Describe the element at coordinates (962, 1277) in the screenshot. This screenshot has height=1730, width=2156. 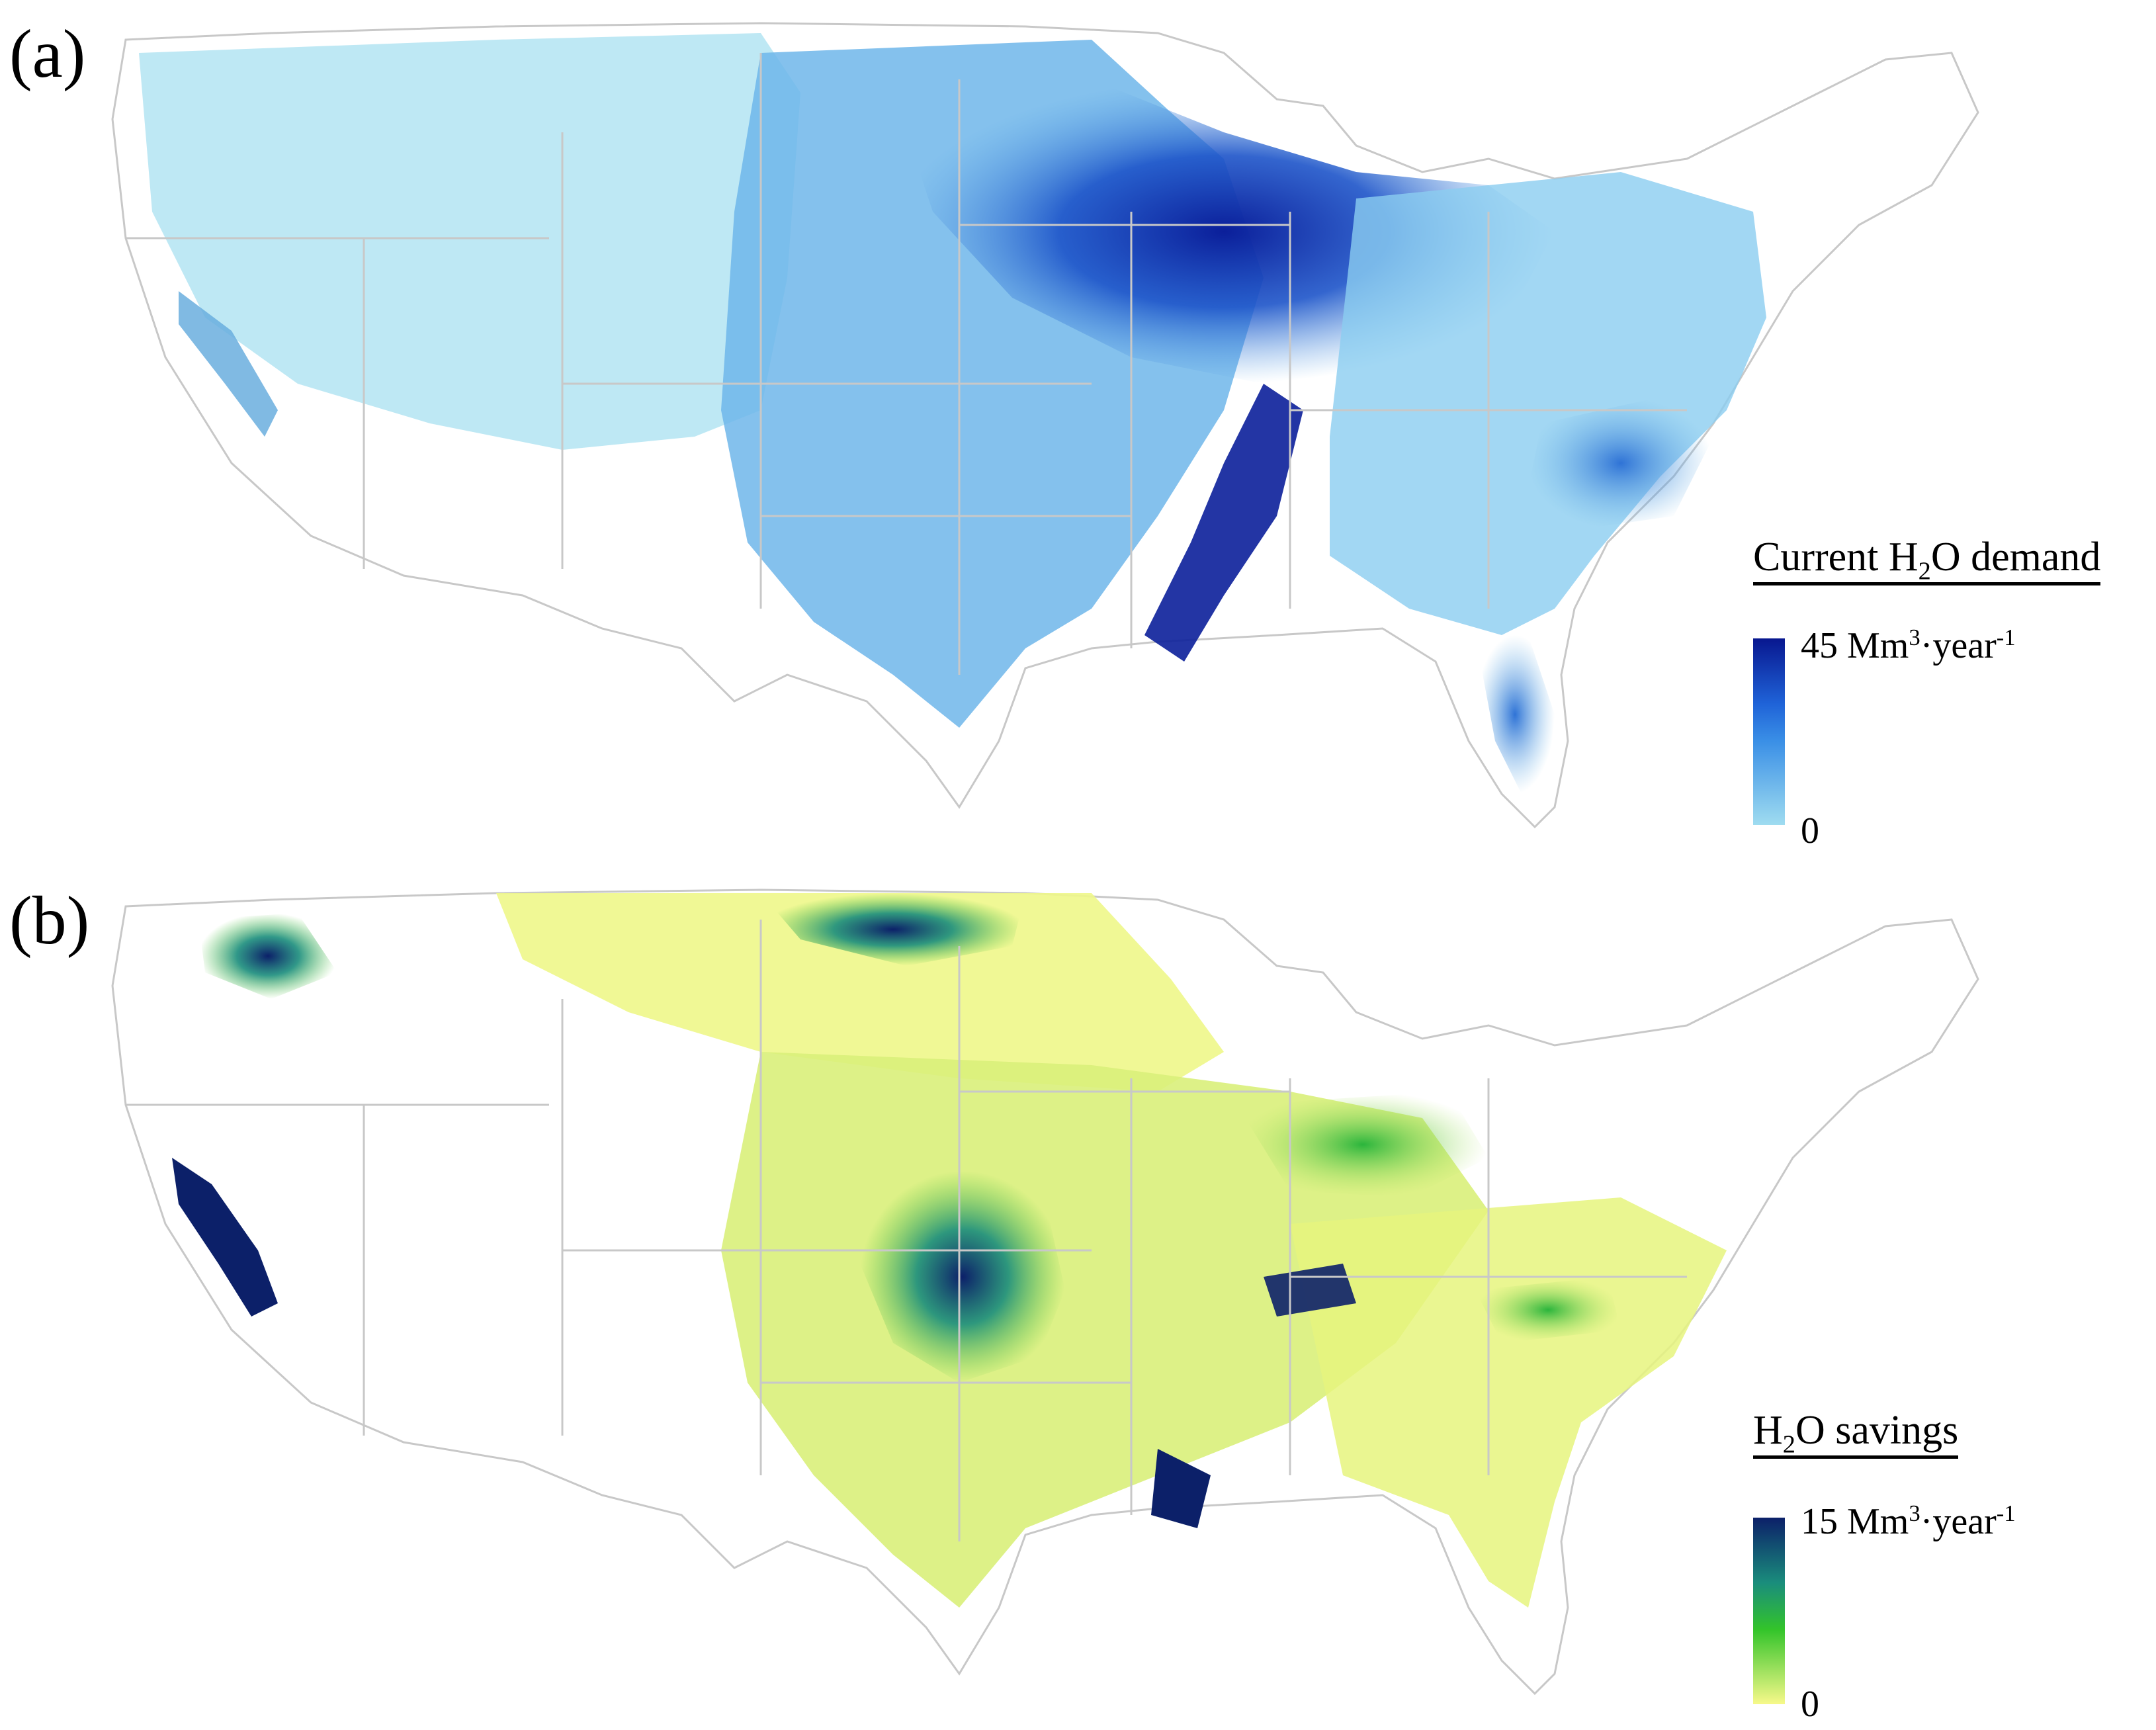
I see `kansas-oklahoma-hotspot` at that location.